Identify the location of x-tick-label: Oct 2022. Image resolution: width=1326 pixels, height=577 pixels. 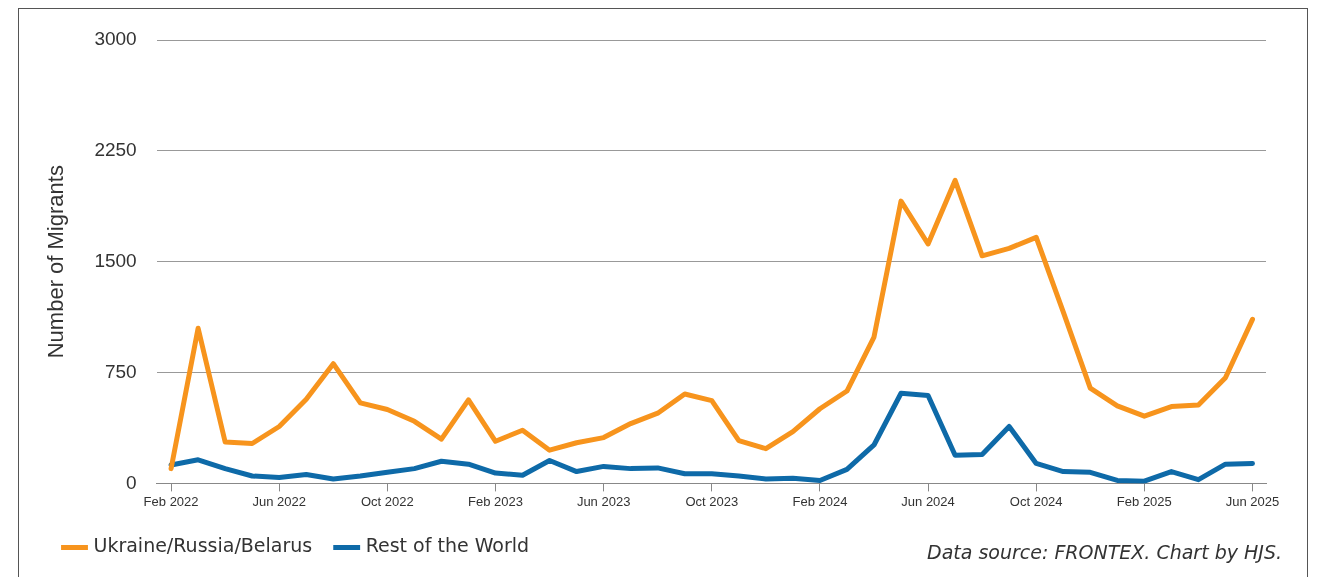
(387, 501).